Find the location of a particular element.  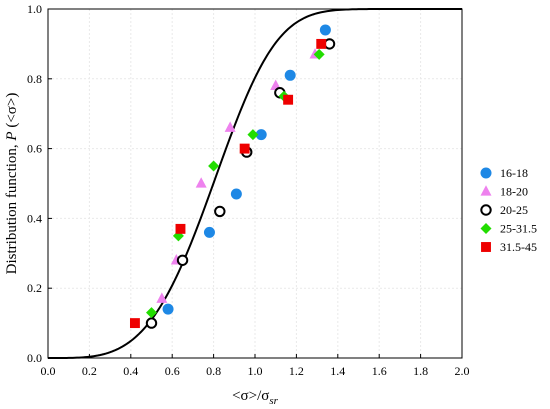

y-axis-ticks: 0.0 0.2 0.4 0.6 0.8 1.0 is located at coordinates (39, 183).